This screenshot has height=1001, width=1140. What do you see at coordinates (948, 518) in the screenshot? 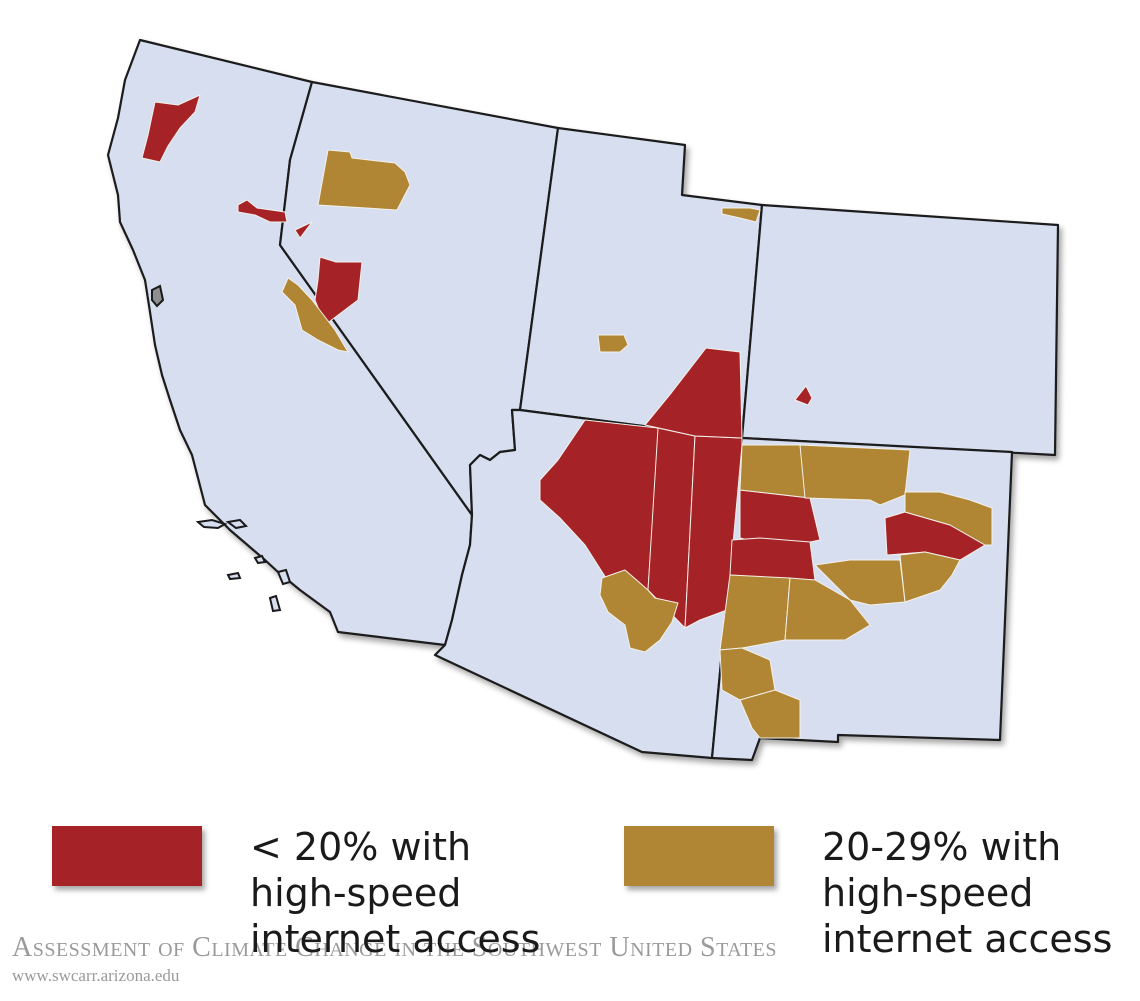
I see `county-nm-taos` at bounding box center [948, 518].